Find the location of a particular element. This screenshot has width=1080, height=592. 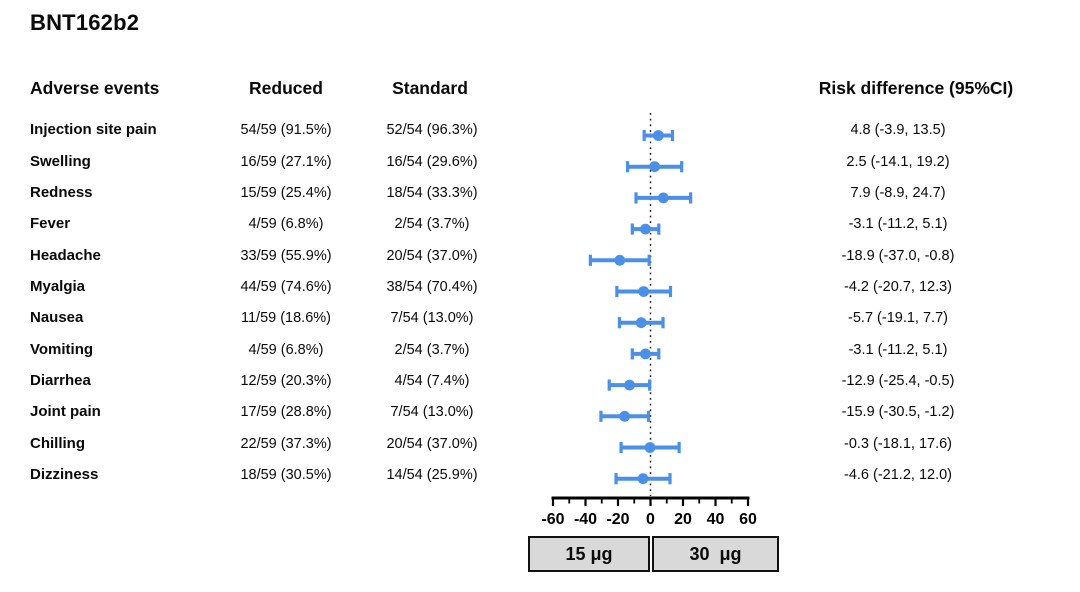

reduced-dose-value: 12/59 (20.3%) is located at coordinates (286, 381).